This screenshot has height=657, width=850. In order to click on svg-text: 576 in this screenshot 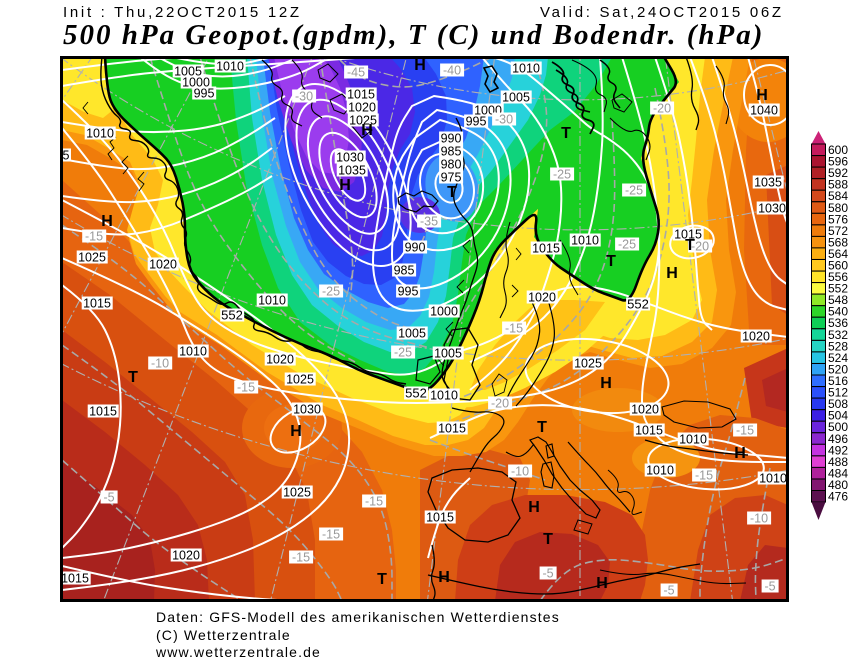, I will do `click(838, 219)`.